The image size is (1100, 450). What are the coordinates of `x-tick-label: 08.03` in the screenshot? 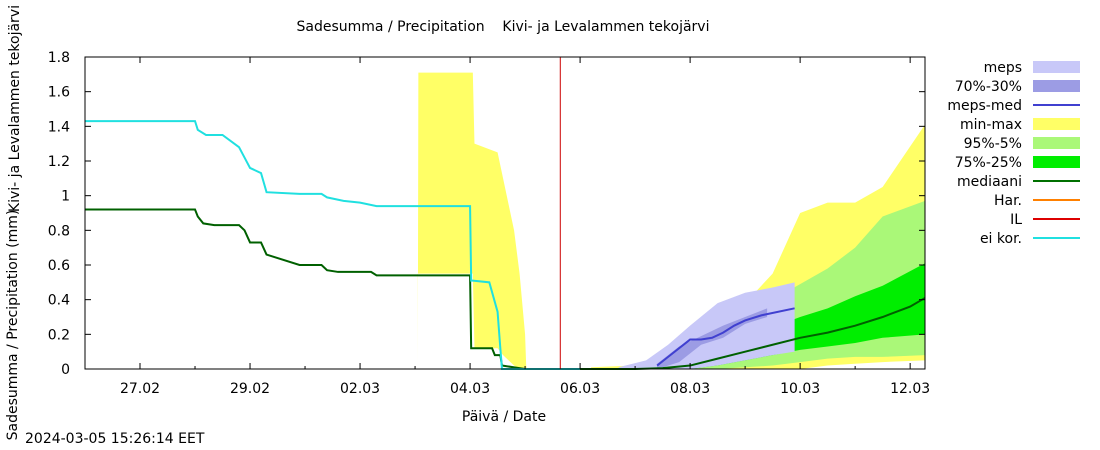 It's located at (690, 389).